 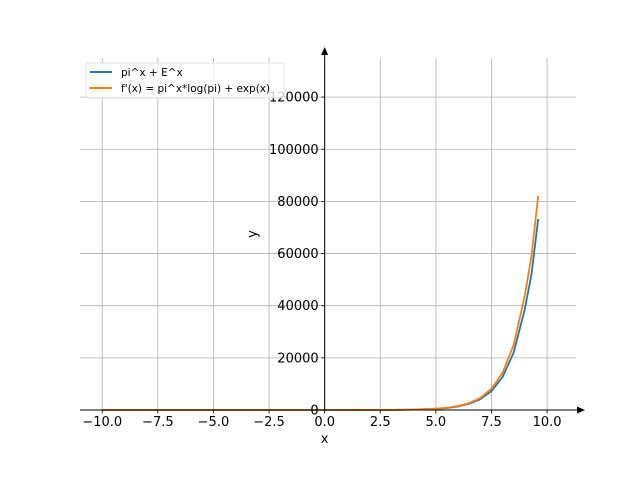 What do you see at coordinates (380, 422) in the screenshot?
I see `x-tick-label: 2.5` at bounding box center [380, 422].